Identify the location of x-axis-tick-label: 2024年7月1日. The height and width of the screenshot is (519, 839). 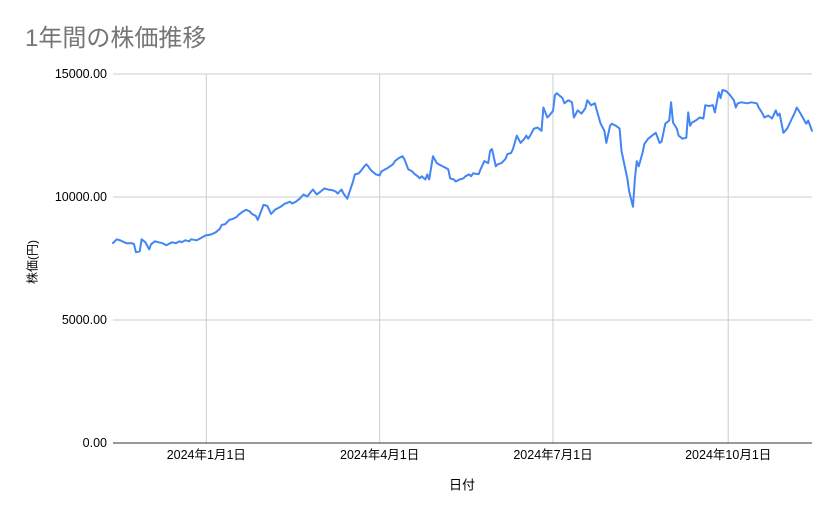
(552, 455).